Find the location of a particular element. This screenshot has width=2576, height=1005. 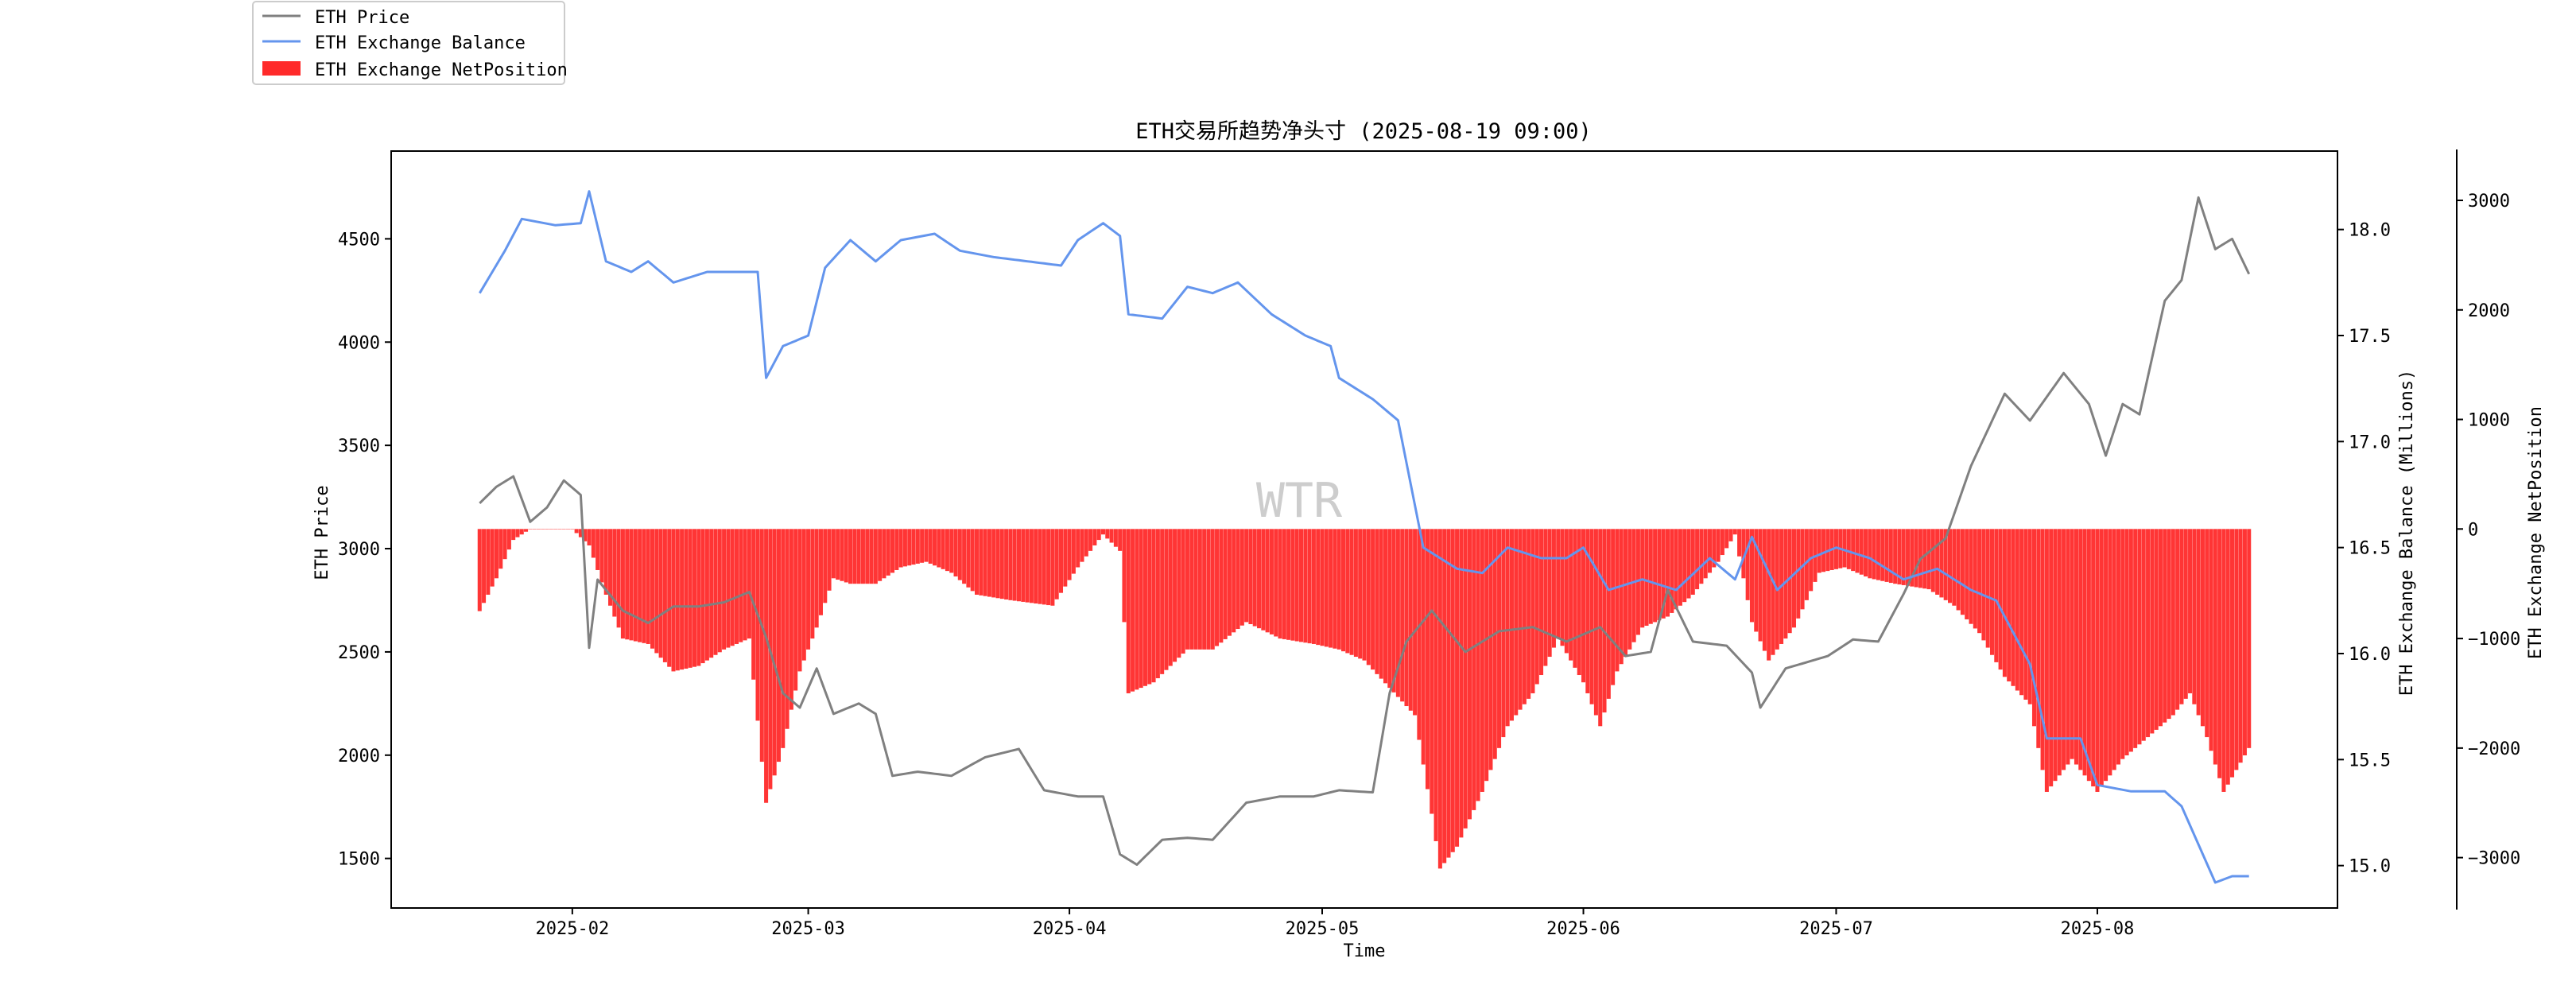

y-left-tick-label: 3500 is located at coordinates (359, 446).